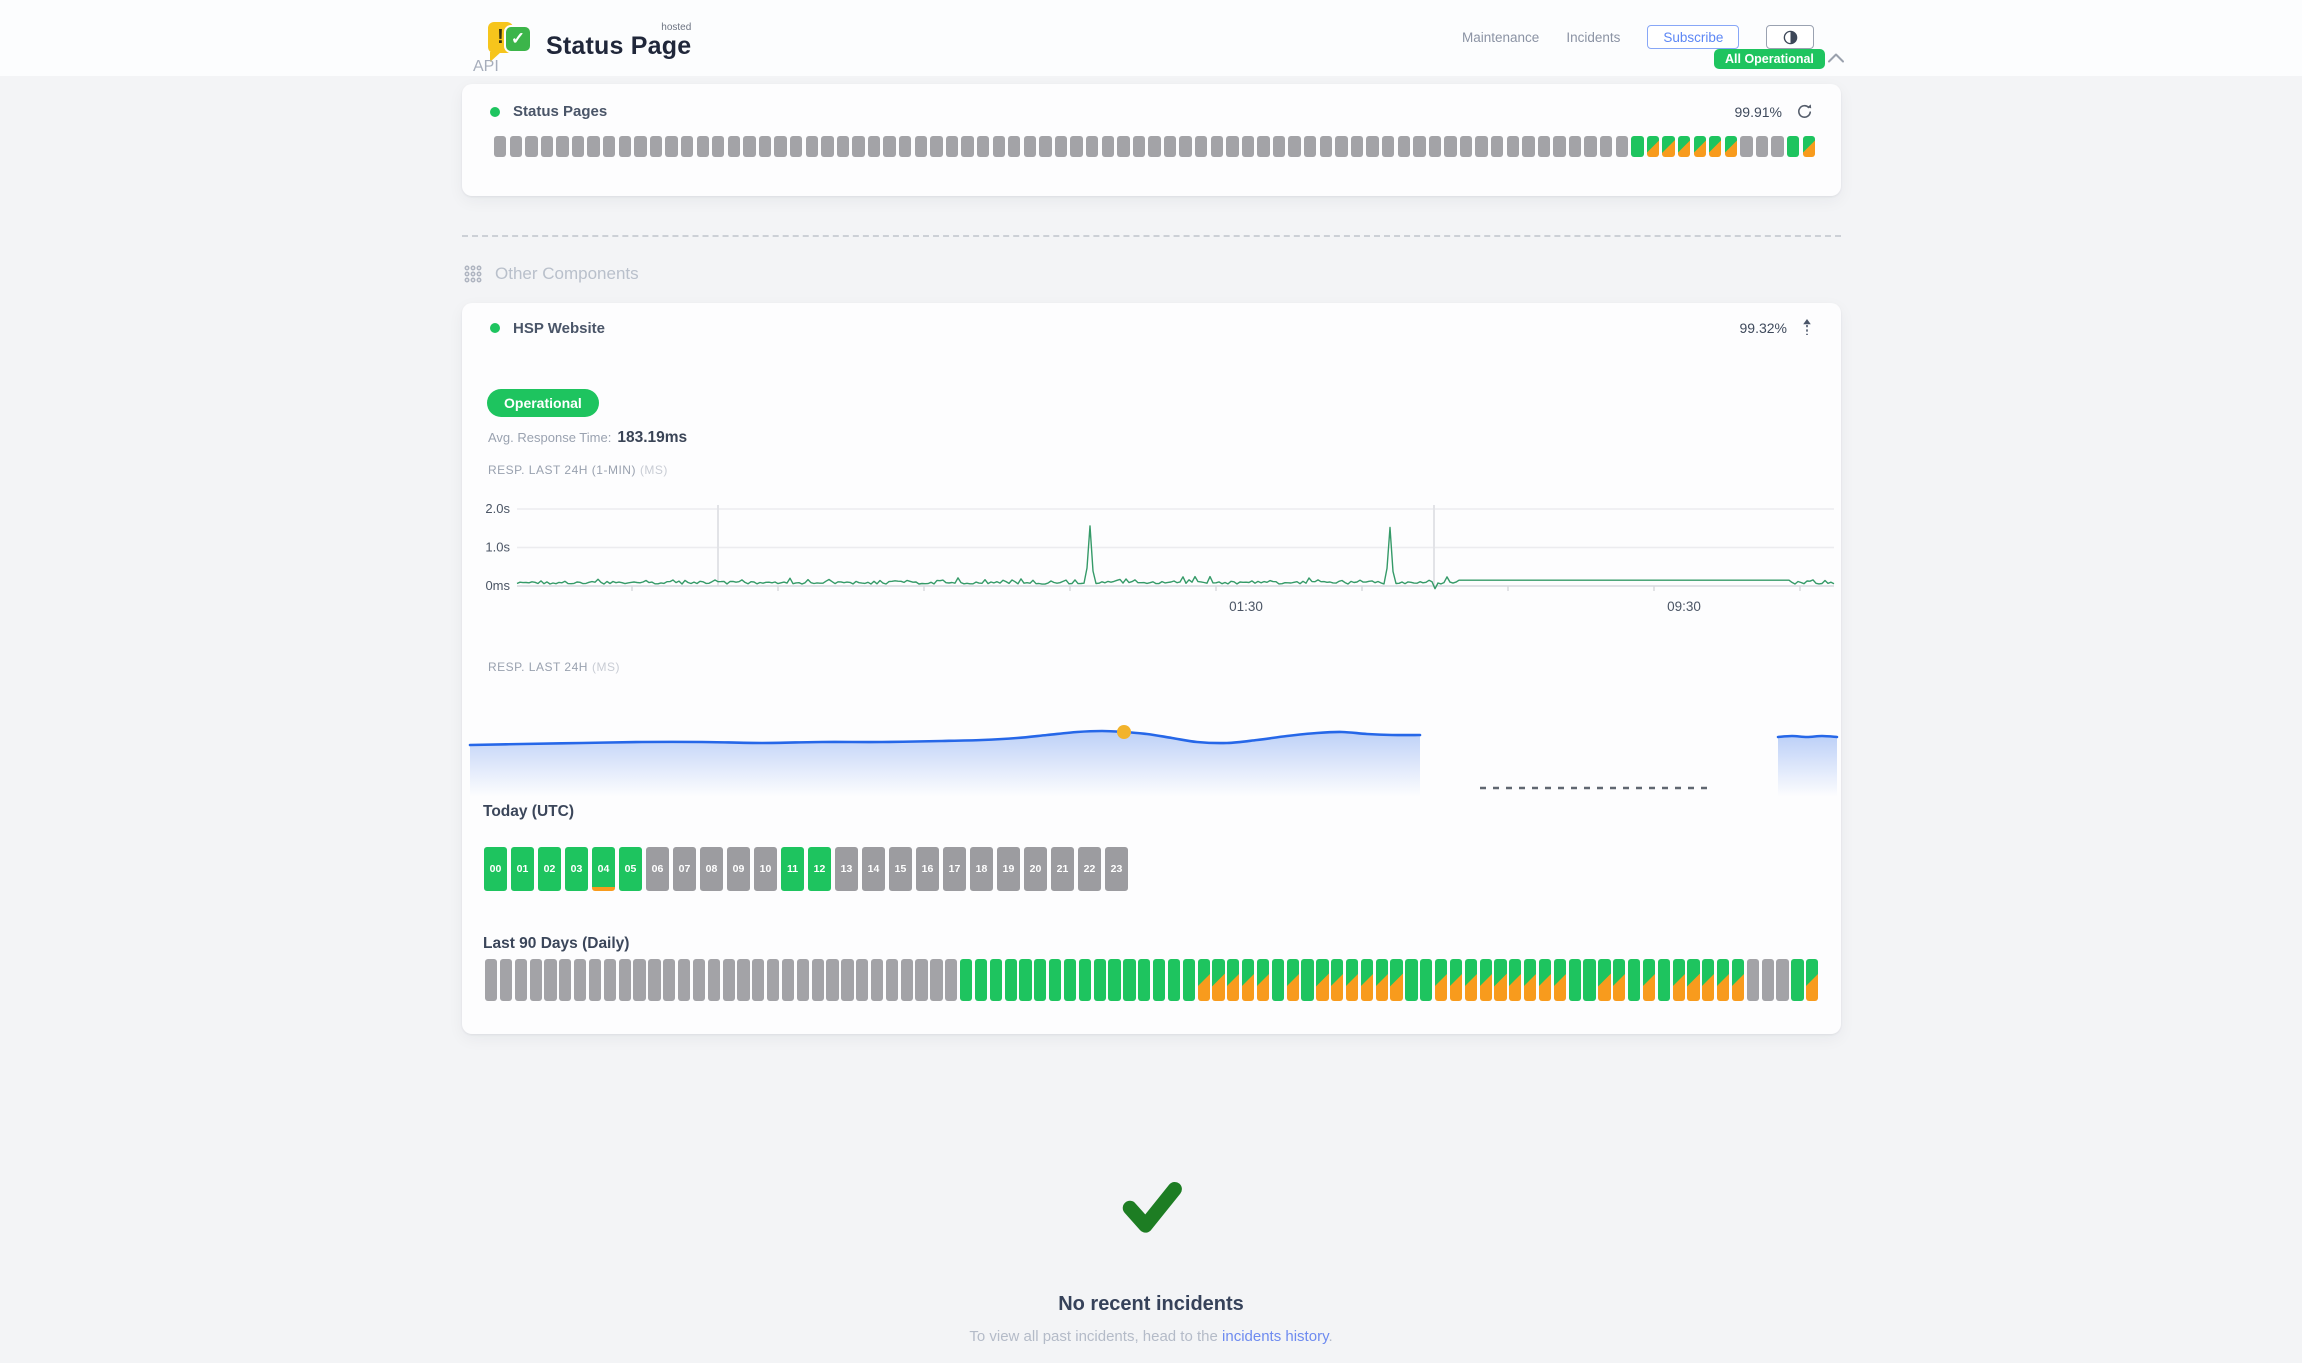 The image size is (2302, 1363). What do you see at coordinates (711, 869) in the screenshot?
I see `hour-block-08: 08` at bounding box center [711, 869].